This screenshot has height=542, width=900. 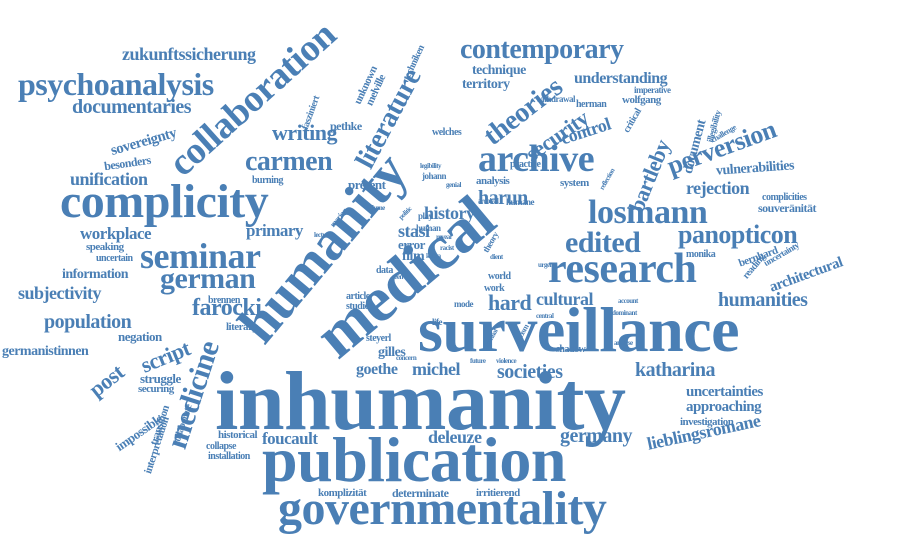 I want to click on word-present: present, so click(x=367, y=184).